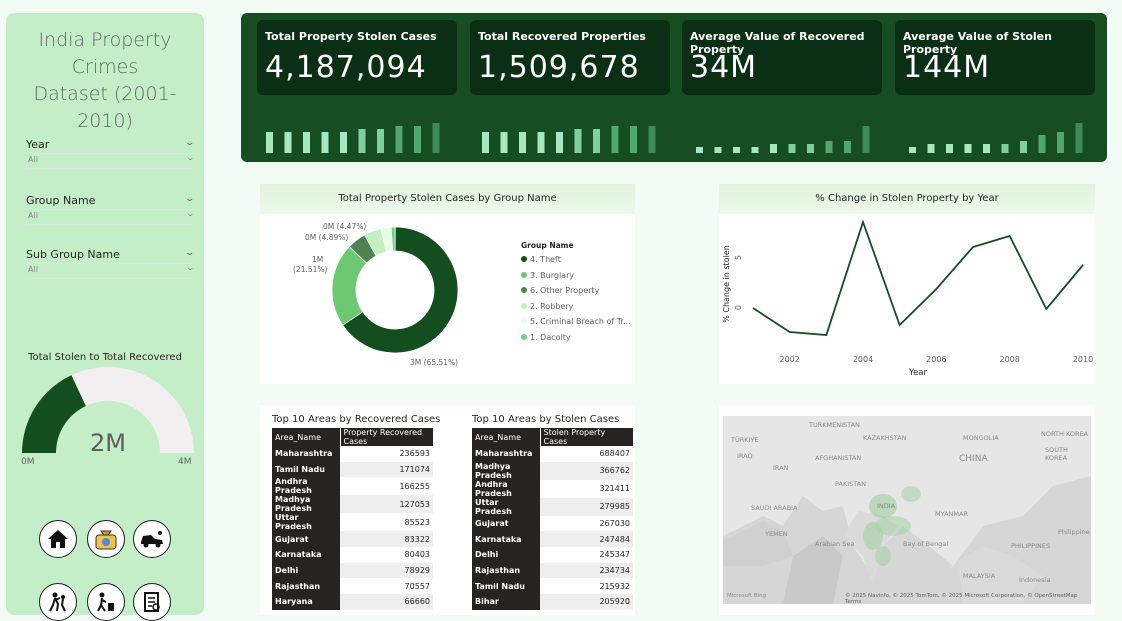 This screenshot has width=1122, height=621. I want to click on area-cell: Andhra Pradesh, so click(306, 486).